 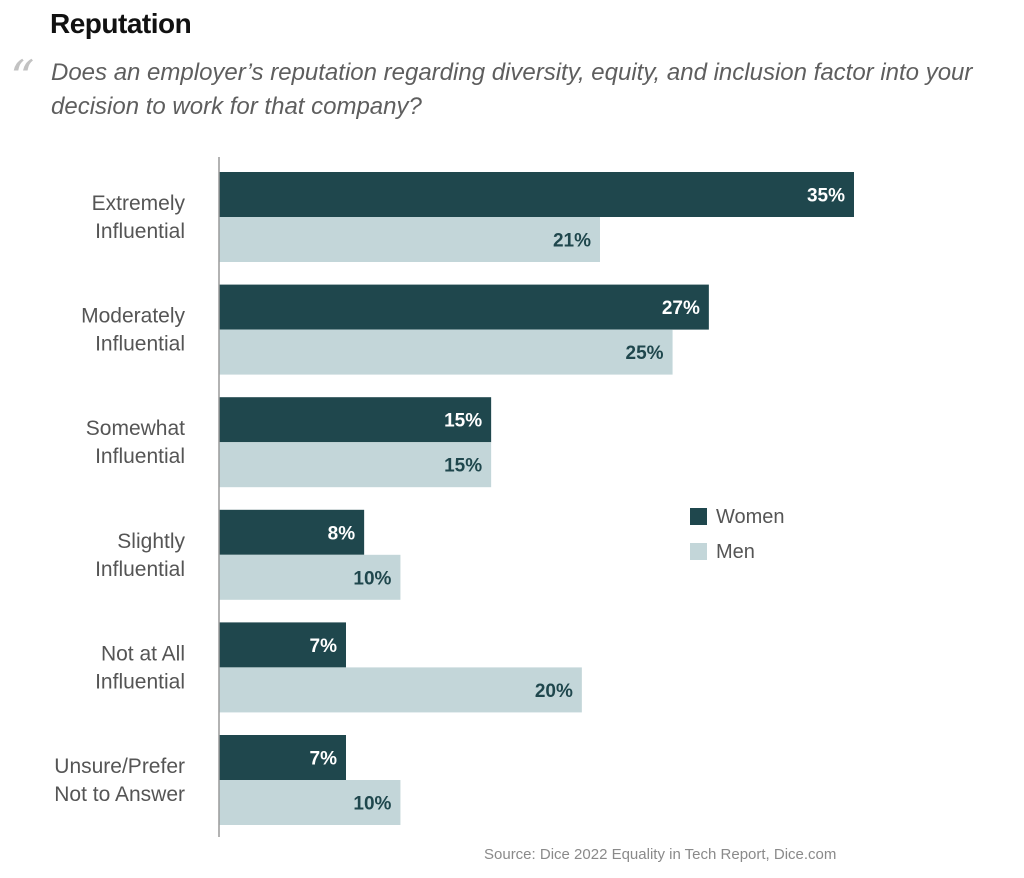 I want to click on category-label: Unsure/Prefer, so click(x=119, y=766).